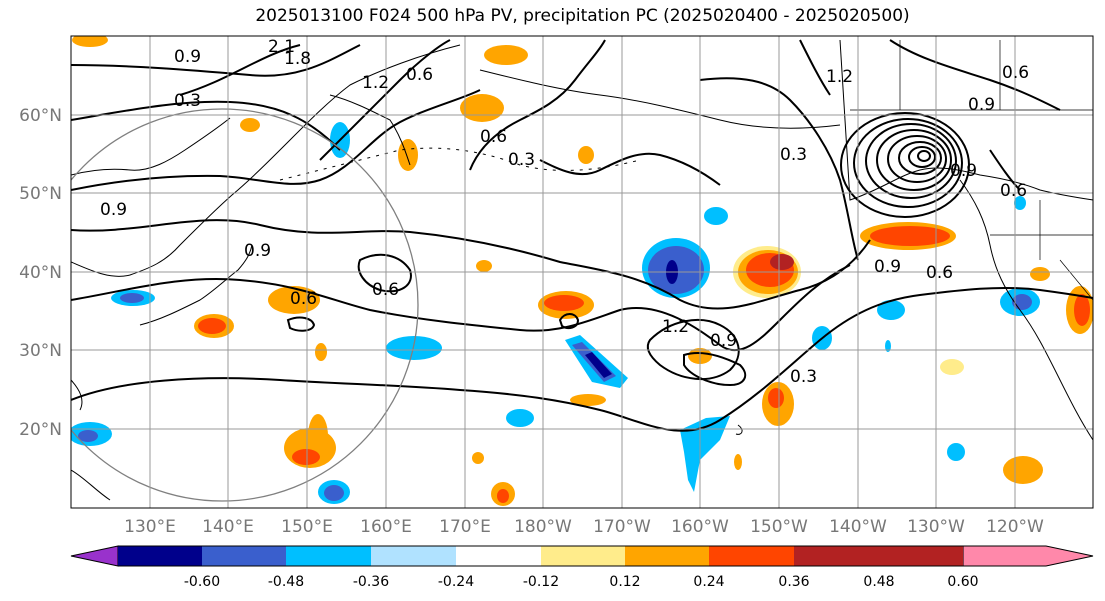 This screenshot has width=1105, height=601. Describe the element at coordinates (40, 116) in the screenshot. I see `lat-label-60n: 60°N` at that location.